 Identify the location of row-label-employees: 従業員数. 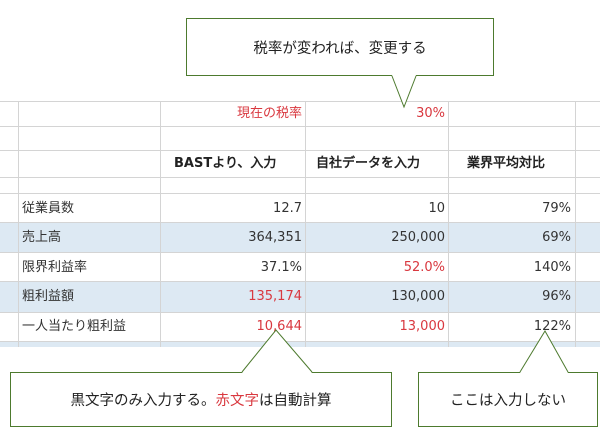
(48, 208).